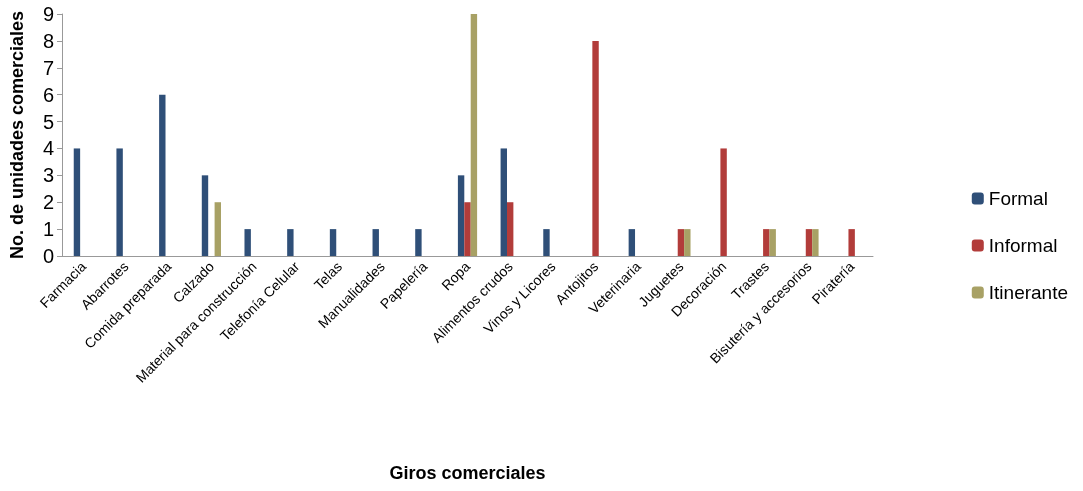 The height and width of the screenshot is (491, 1083). What do you see at coordinates (467, 473) in the screenshot?
I see `x-axis-title: Giros comerciales` at bounding box center [467, 473].